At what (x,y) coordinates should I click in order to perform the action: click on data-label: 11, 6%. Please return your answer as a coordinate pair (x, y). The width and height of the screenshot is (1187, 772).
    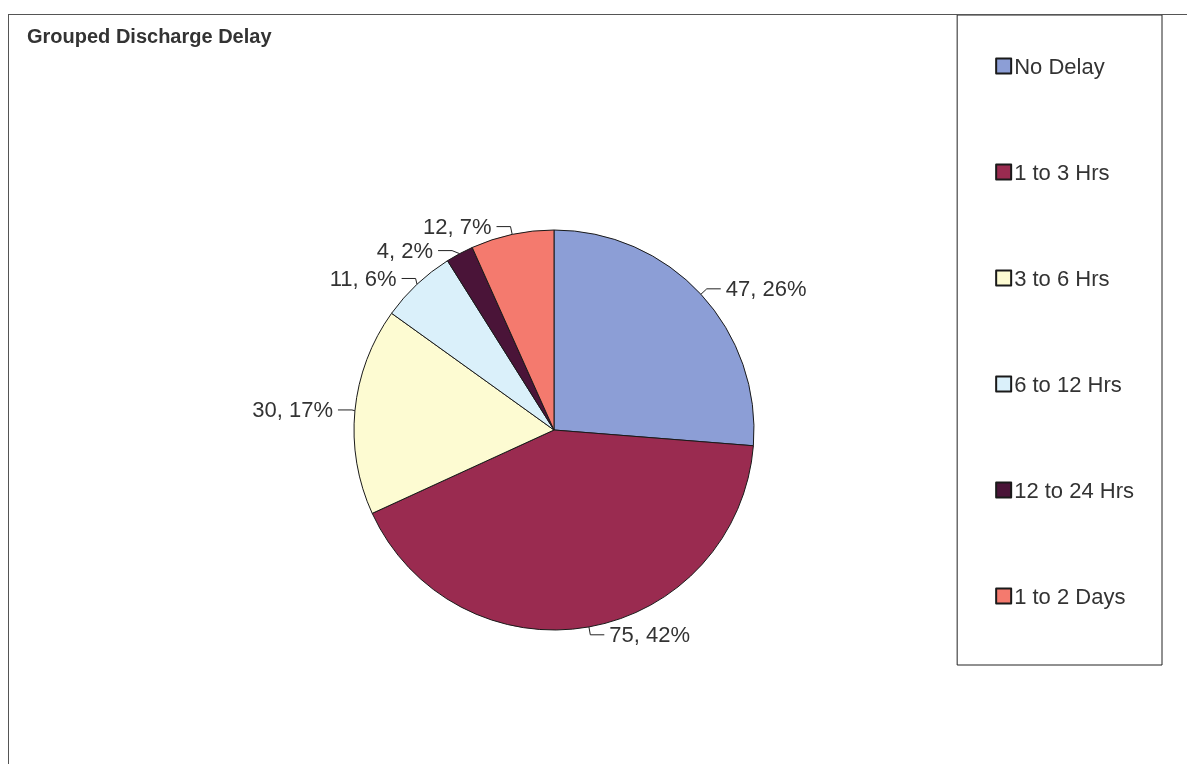
    Looking at the image, I should click on (363, 278).